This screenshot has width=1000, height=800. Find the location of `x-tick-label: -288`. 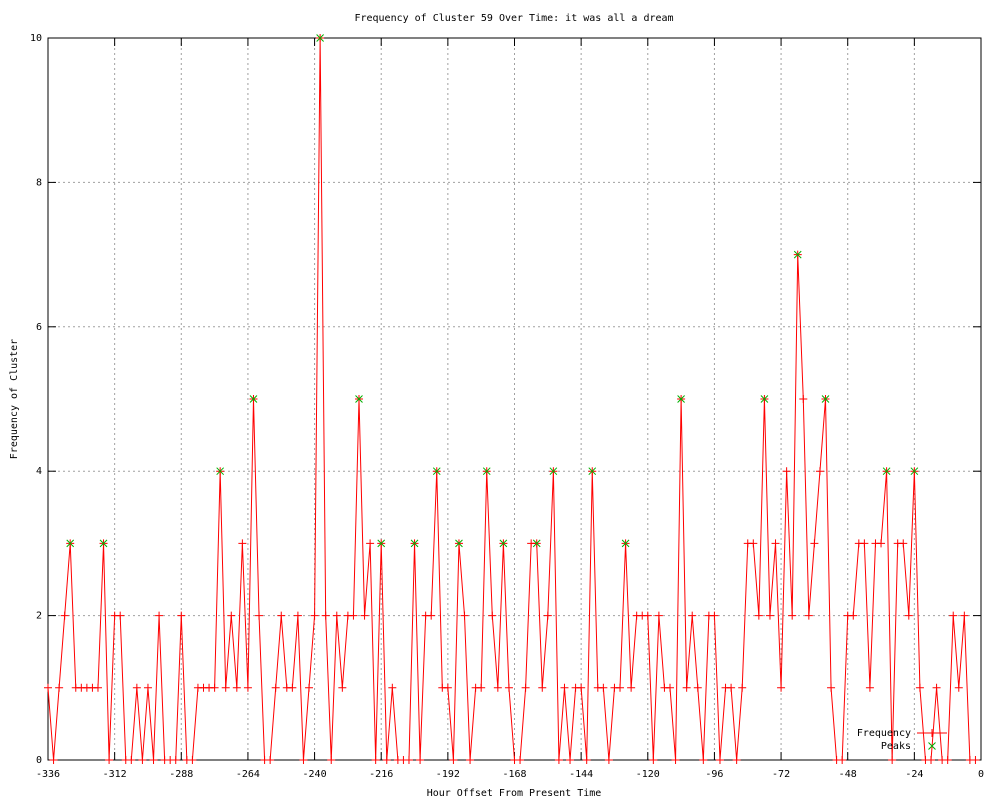

x-tick-label: -288 is located at coordinates (181, 774).